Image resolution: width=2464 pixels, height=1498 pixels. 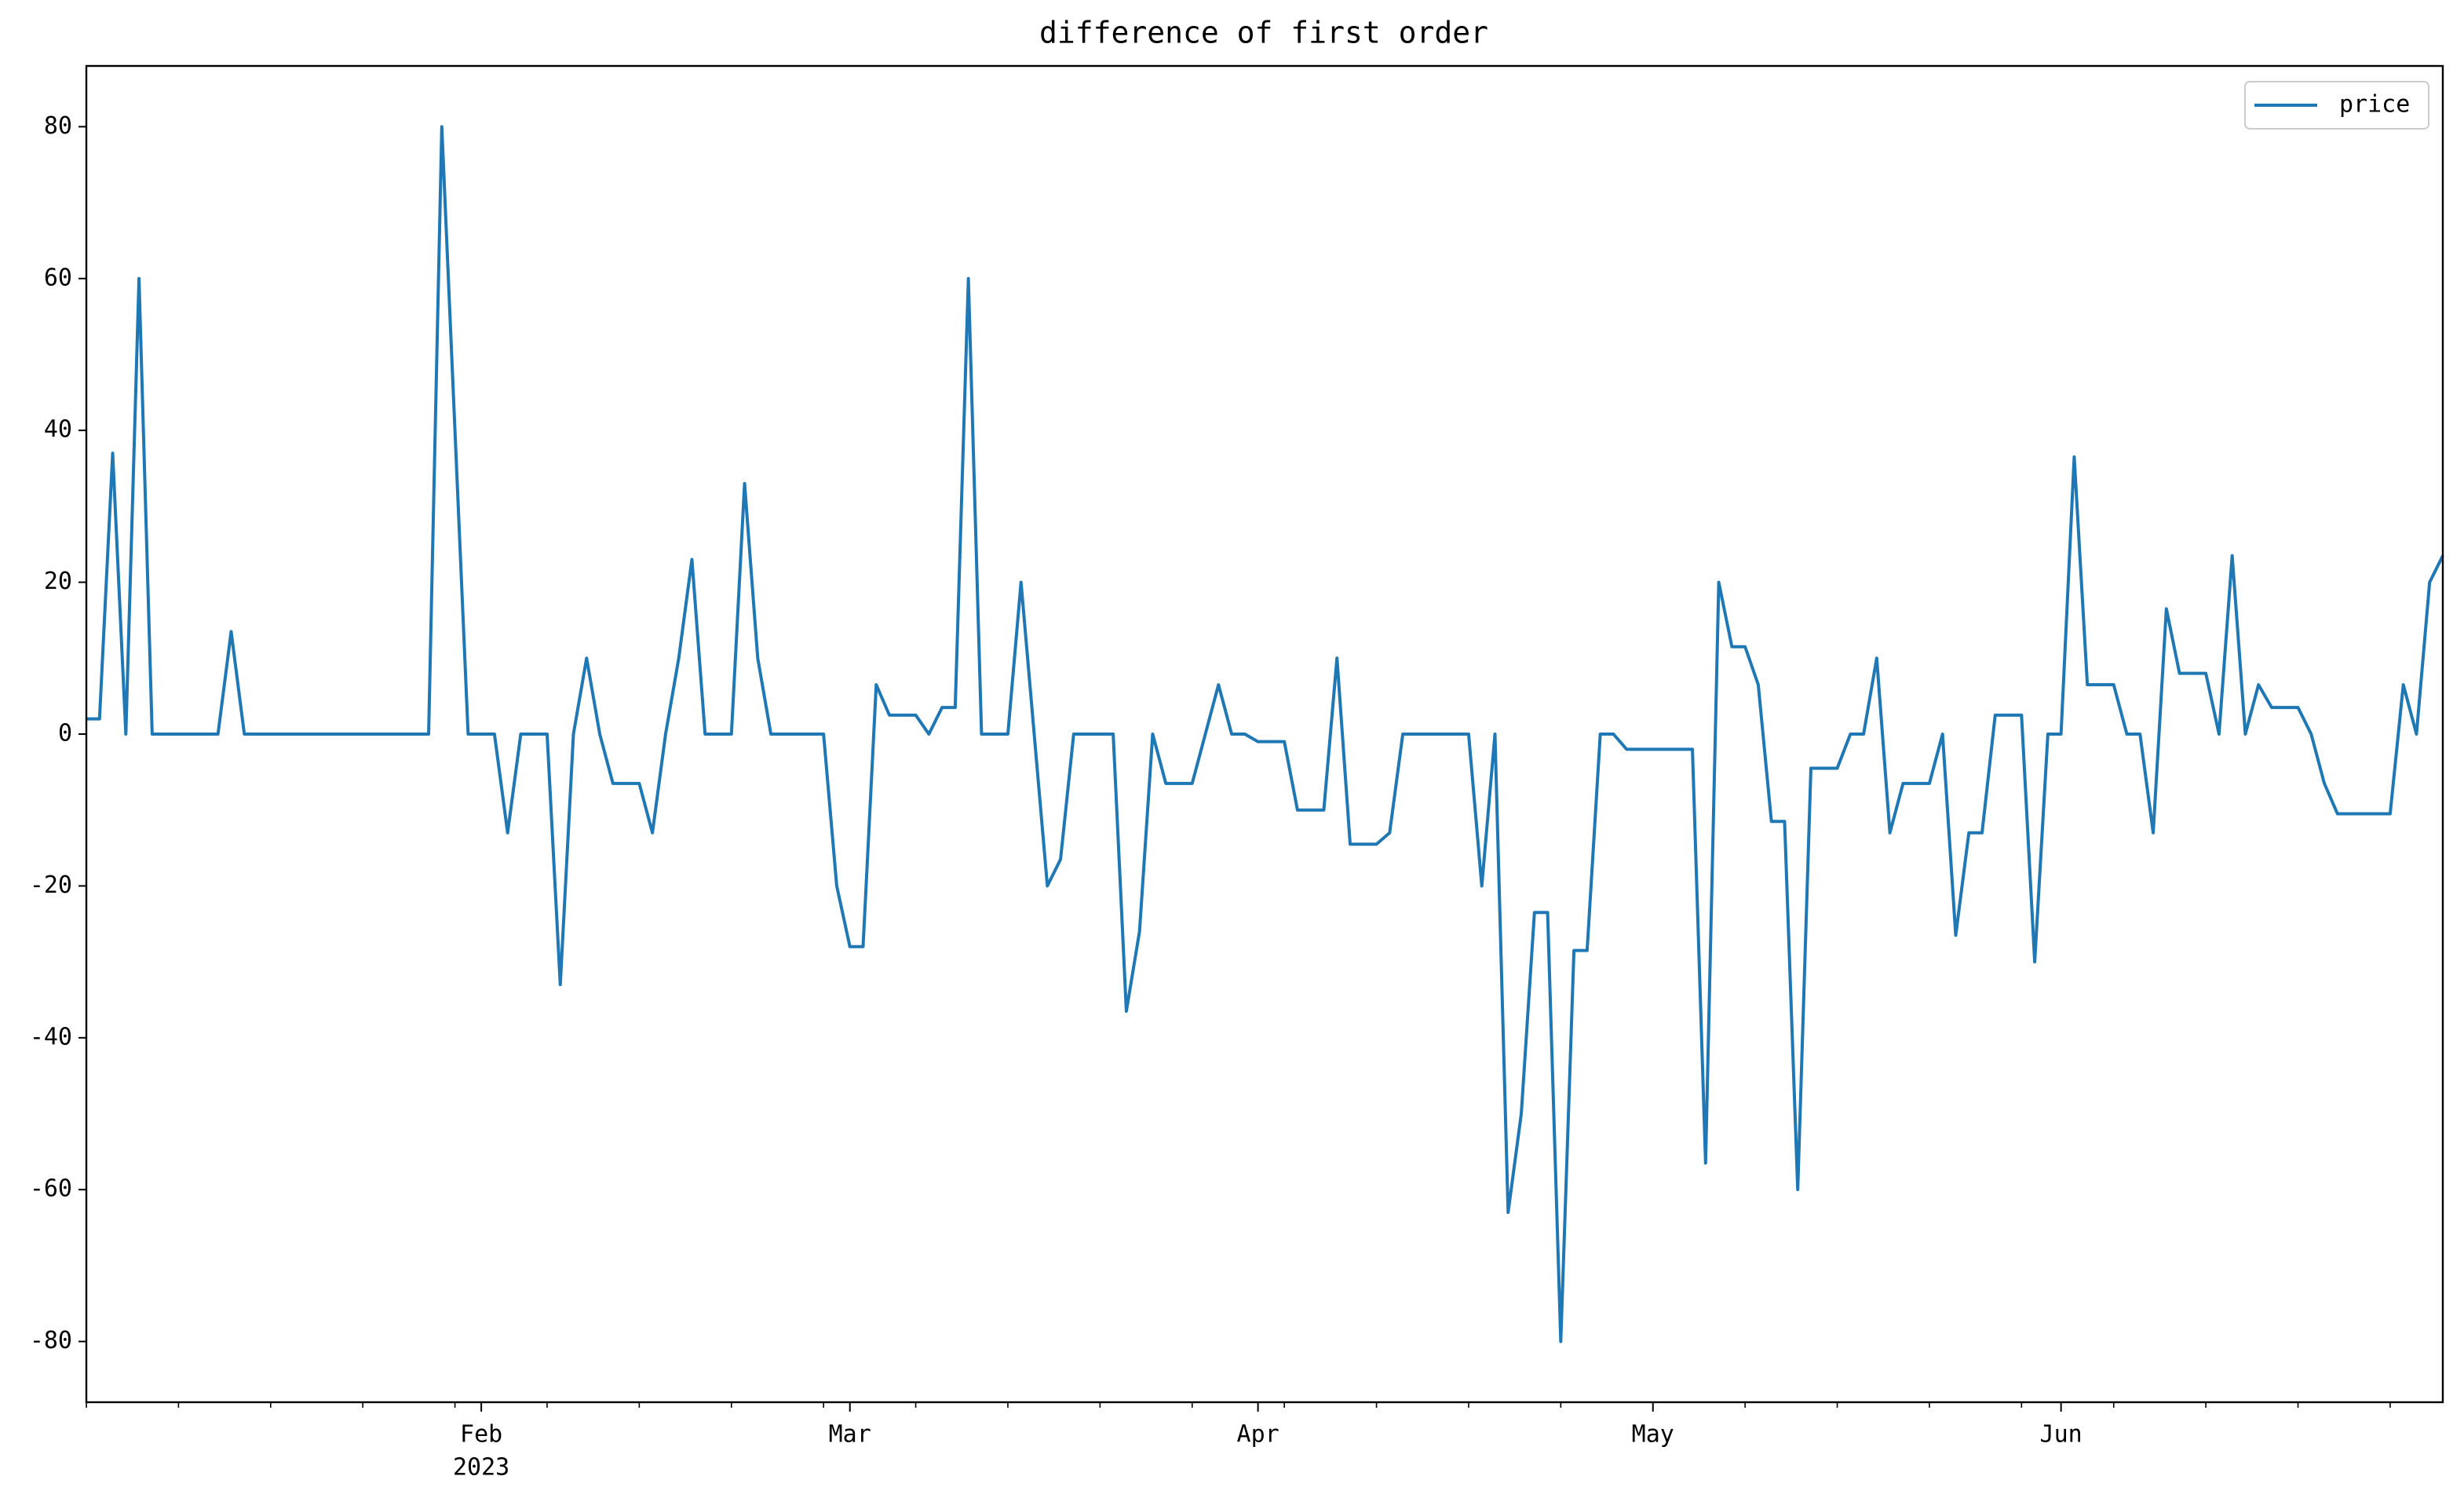 What do you see at coordinates (1258, 1435) in the screenshot?
I see `x-tick-label: Apr` at bounding box center [1258, 1435].